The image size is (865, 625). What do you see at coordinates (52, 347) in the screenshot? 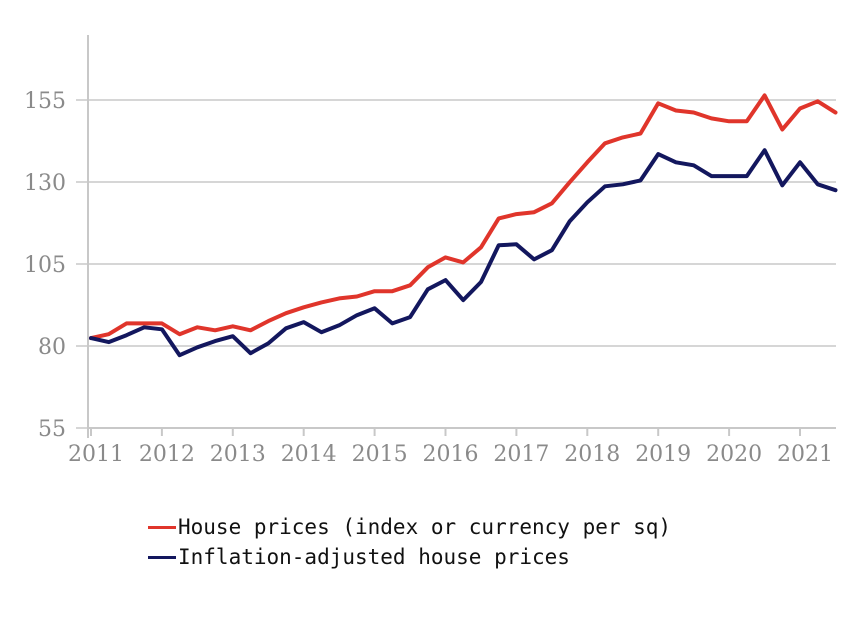
I see `y-tick-label: 80` at bounding box center [52, 347].